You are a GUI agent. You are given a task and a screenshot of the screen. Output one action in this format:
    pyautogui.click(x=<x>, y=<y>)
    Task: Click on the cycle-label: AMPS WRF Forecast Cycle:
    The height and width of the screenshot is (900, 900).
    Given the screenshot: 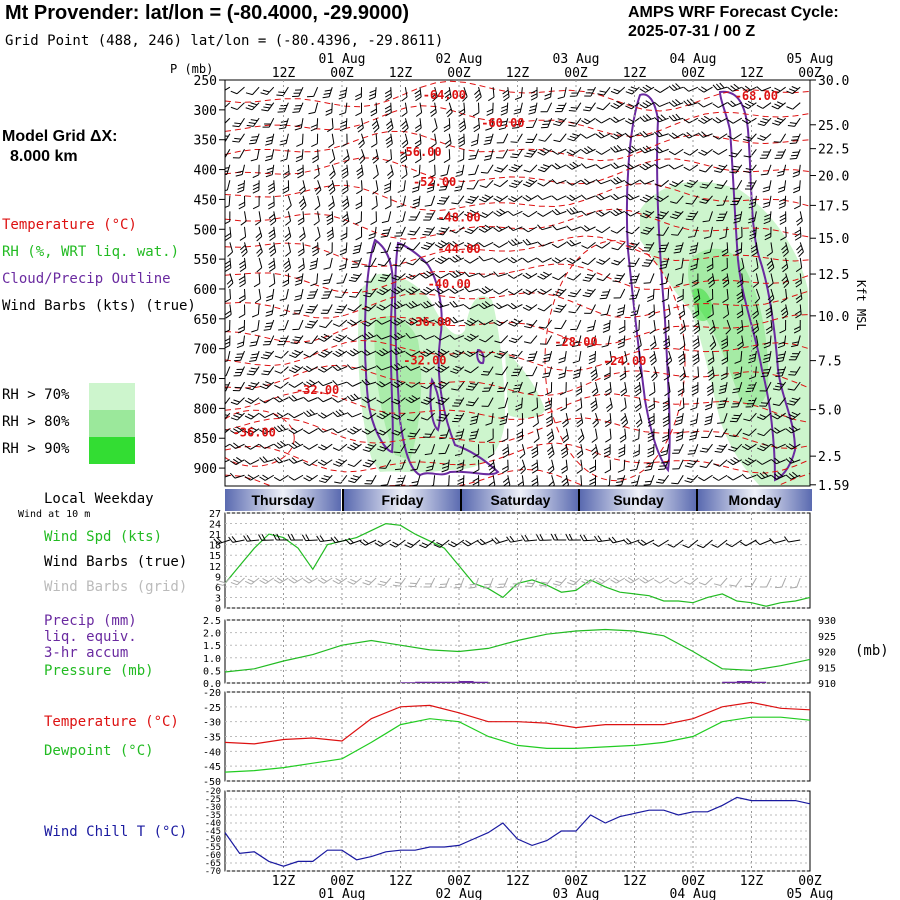 What is the action you would take?
    pyautogui.click(x=733, y=12)
    